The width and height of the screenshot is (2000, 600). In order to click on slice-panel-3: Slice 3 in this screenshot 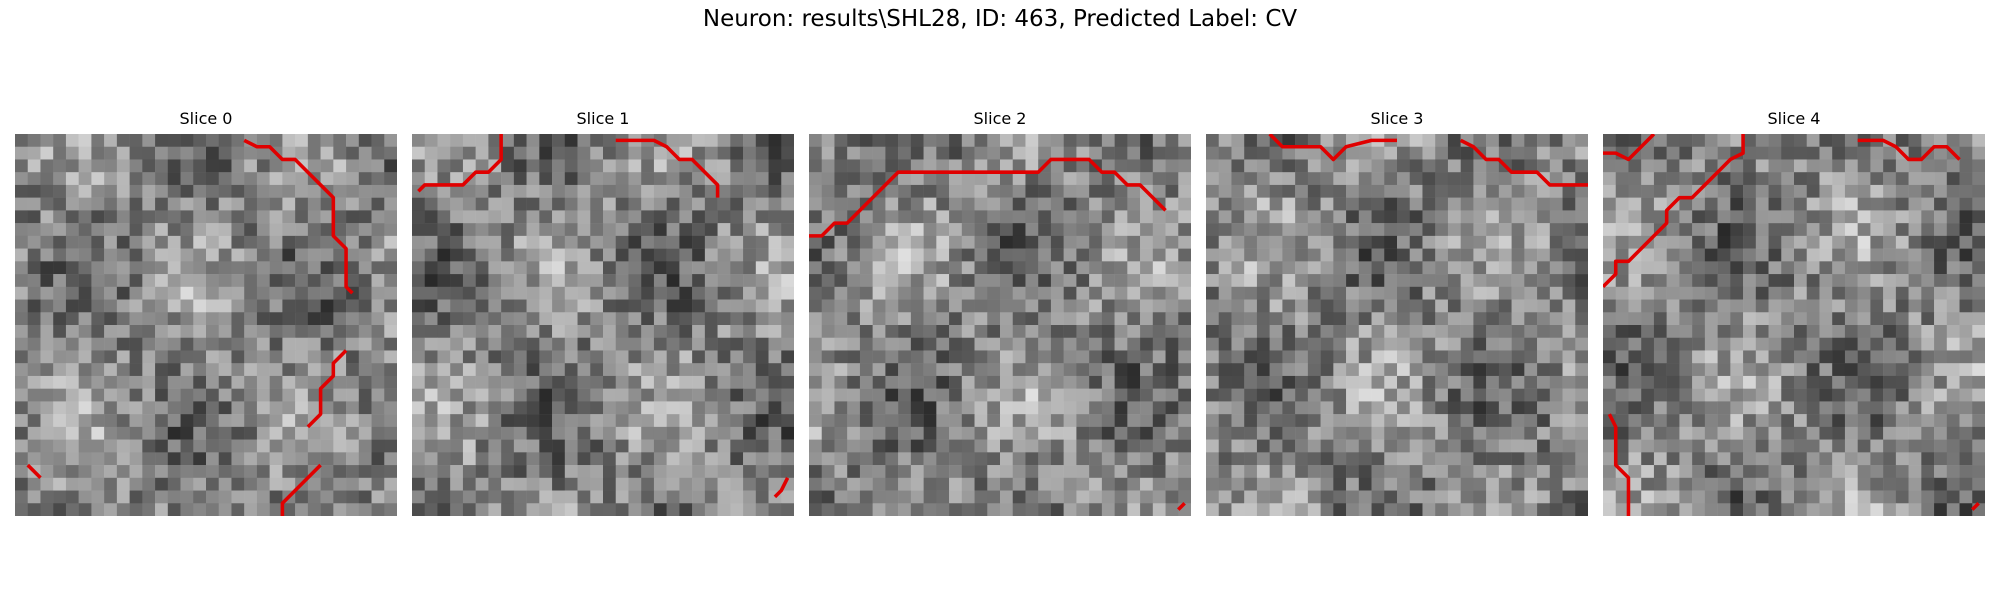, I will do `click(1397, 312)`.